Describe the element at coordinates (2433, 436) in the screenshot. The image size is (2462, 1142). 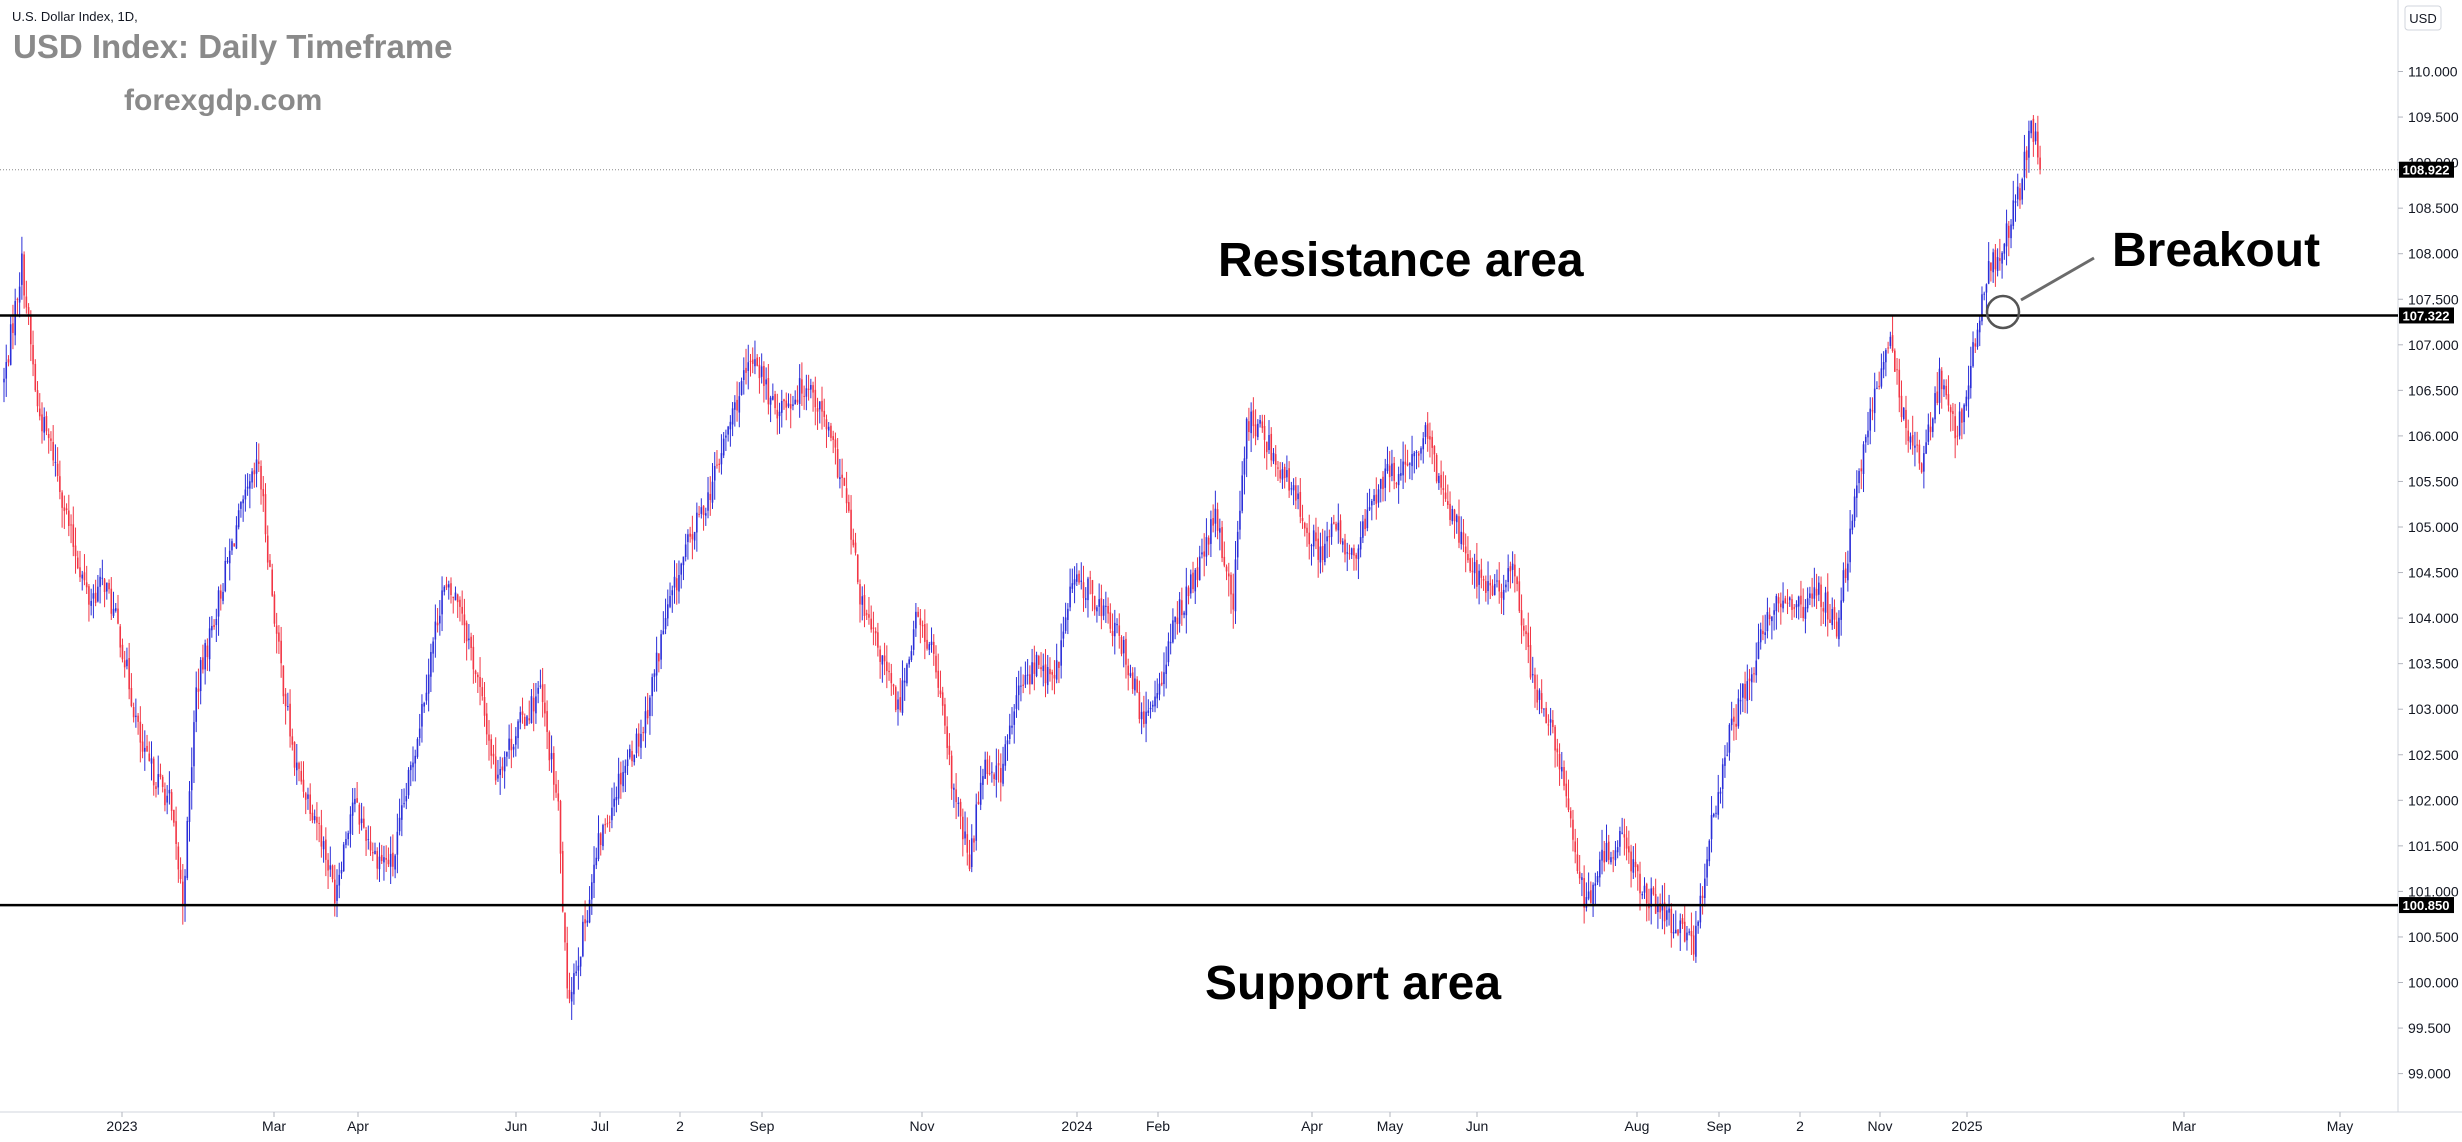
I see `price-tick-label: 106.000` at that location.